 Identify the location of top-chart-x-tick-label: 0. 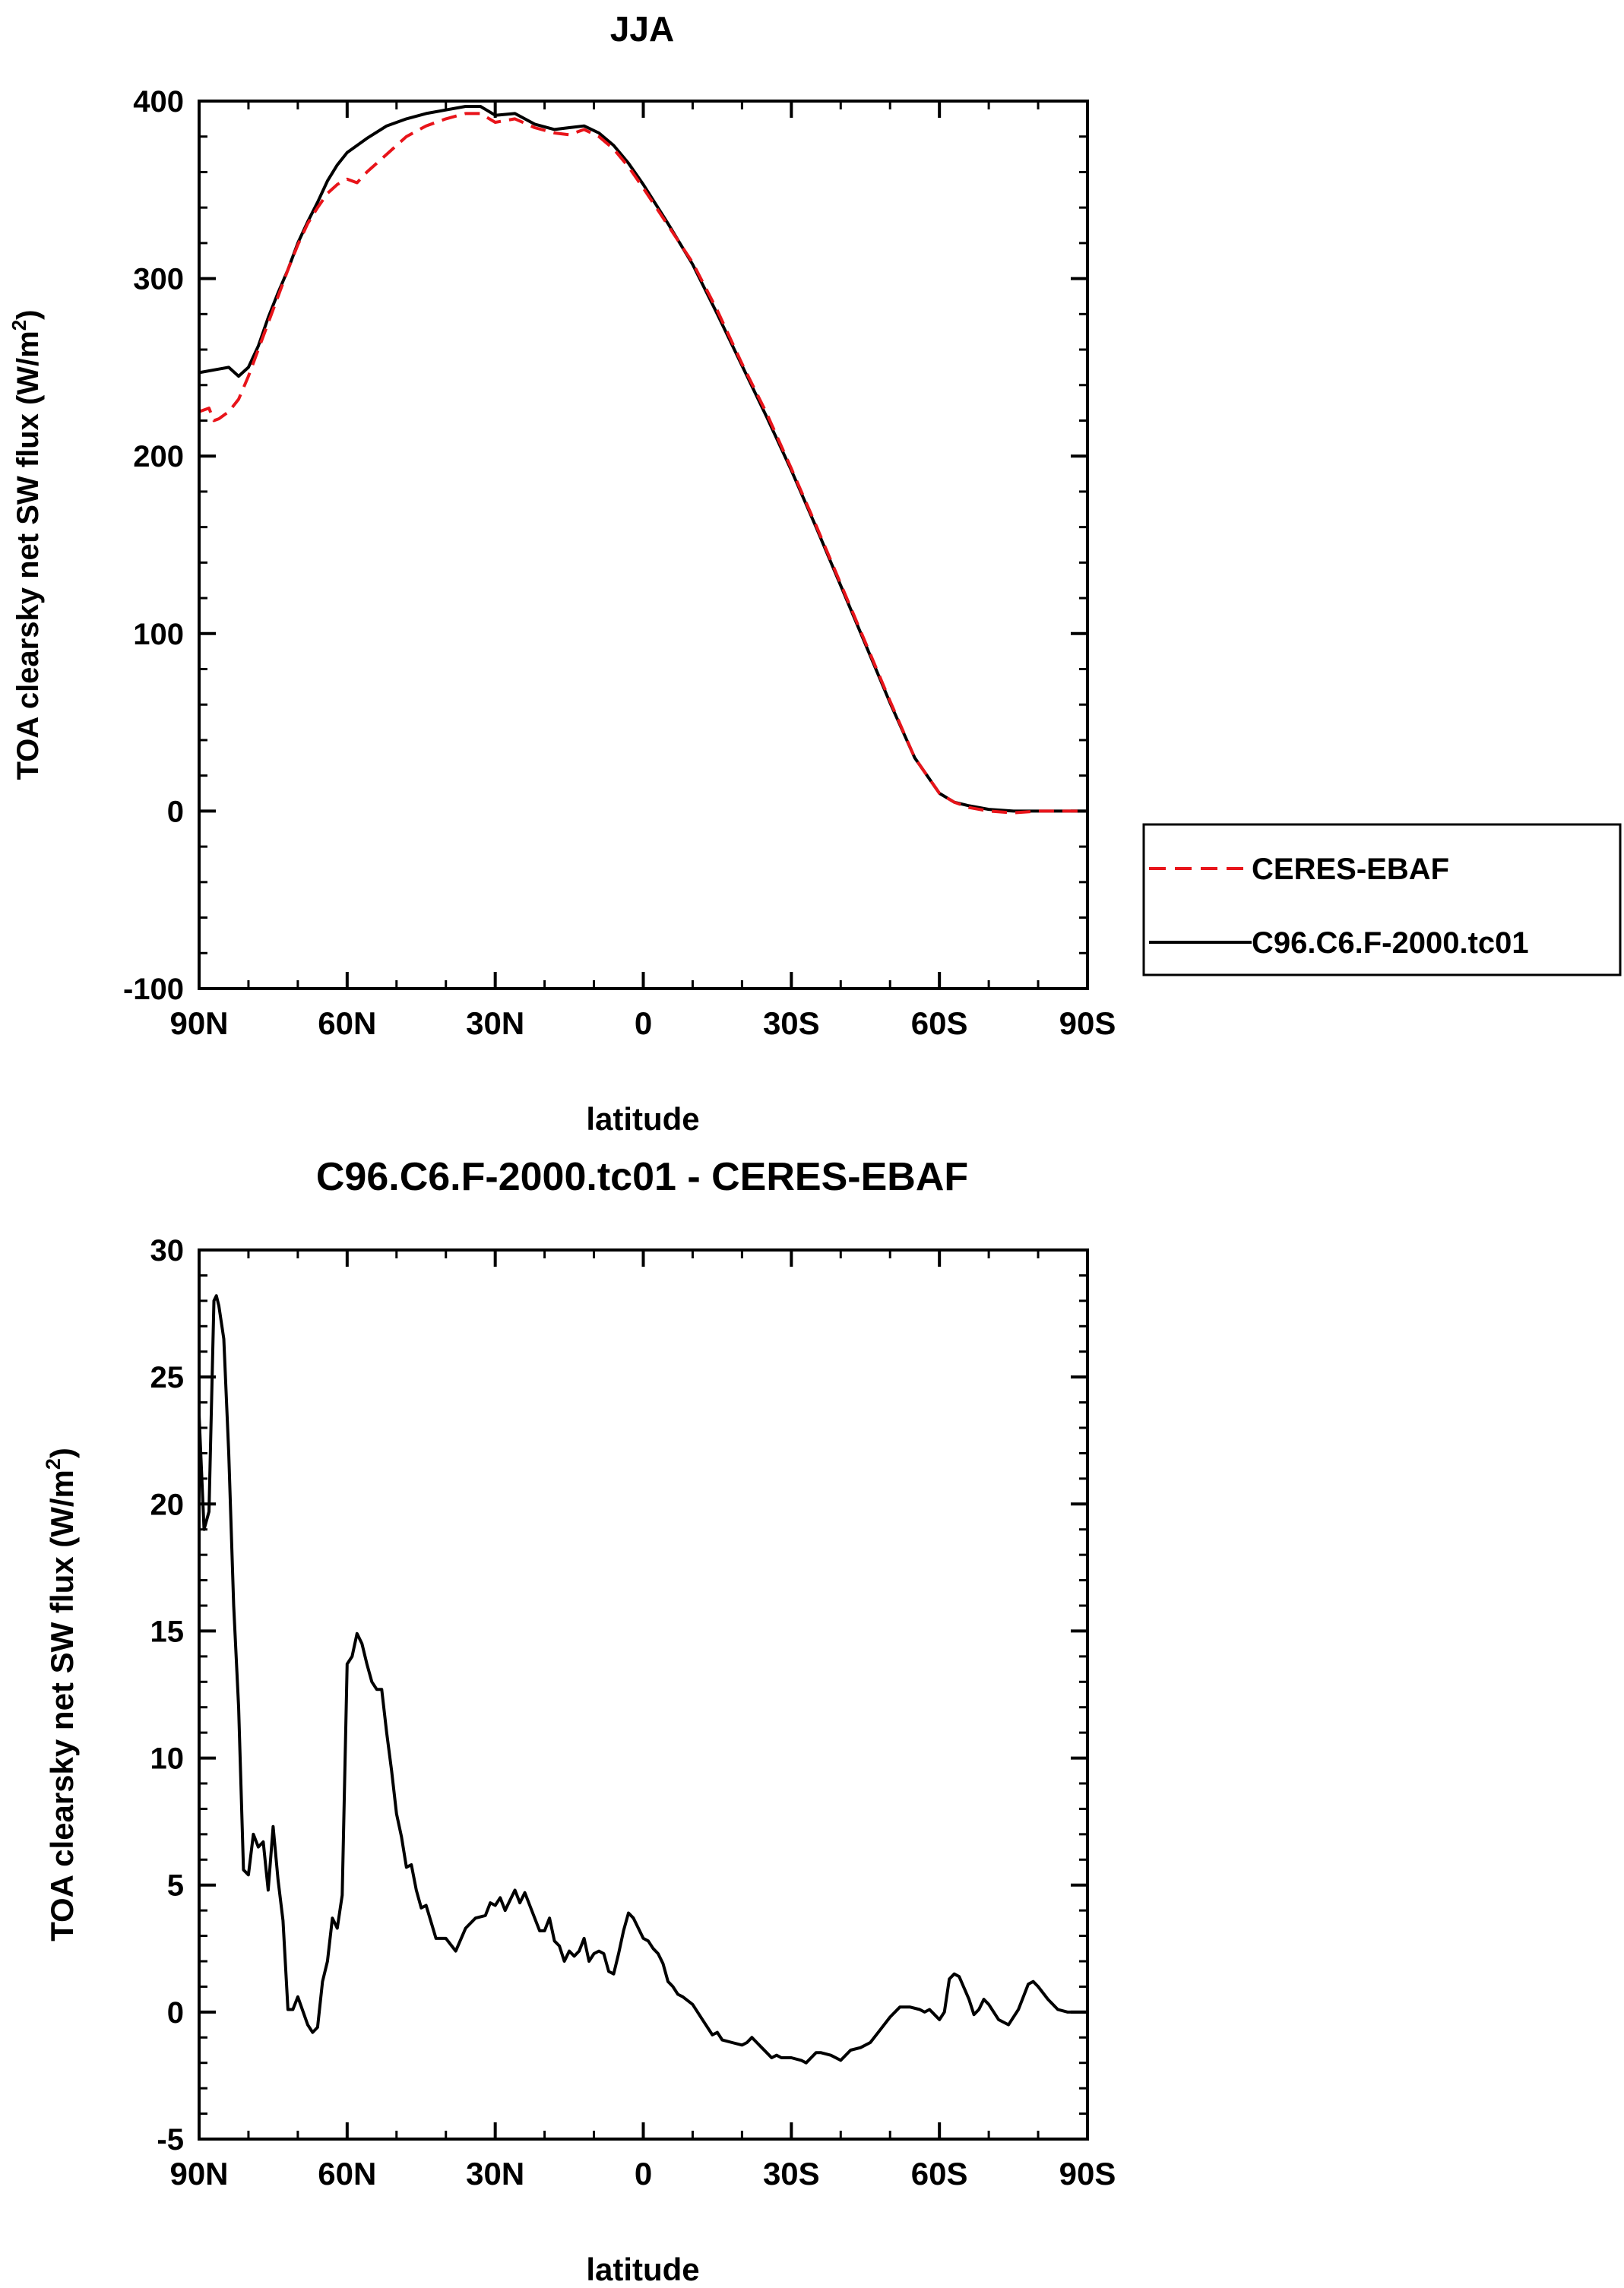
(644, 1023).